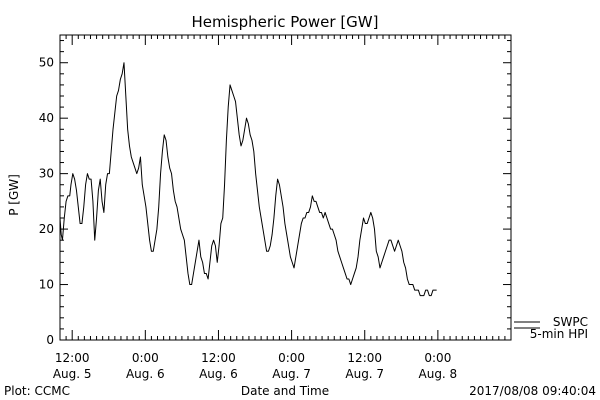 This screenshot has height=400, width=600. What do you see at coordinates (285, 391) in the screenshot?
I see `x-axis-label: Date and Time` at bounding box center [285, 391].